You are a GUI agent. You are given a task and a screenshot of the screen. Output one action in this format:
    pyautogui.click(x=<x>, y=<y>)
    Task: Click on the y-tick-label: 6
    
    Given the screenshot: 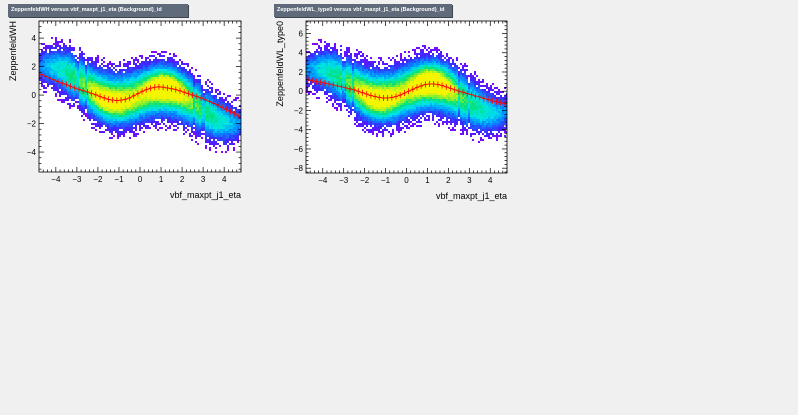 What is the action you would take?
    pyautogui.click(x=301, y=34)
    